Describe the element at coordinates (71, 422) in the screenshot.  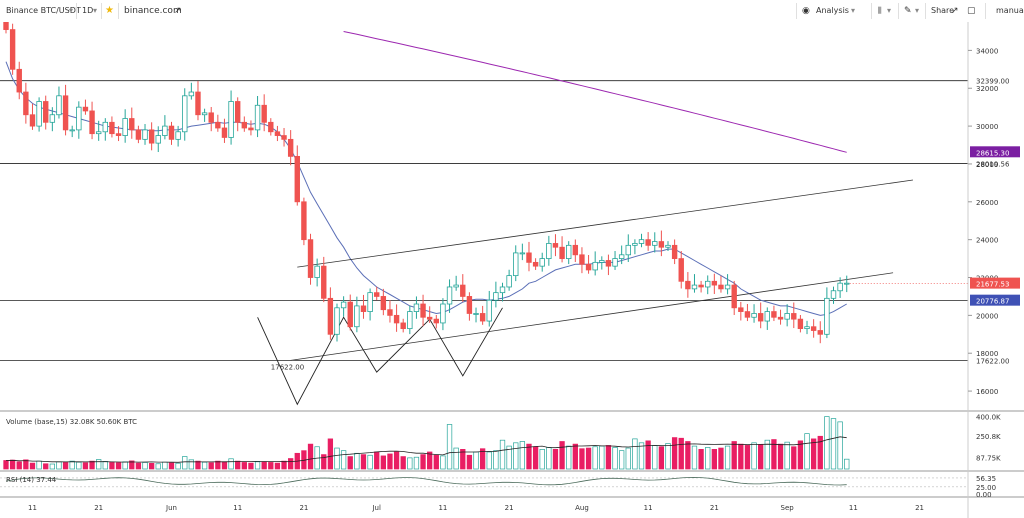
I see `volume-title: Volume (base,15) 32.08K 50.60K BTC` at that location.